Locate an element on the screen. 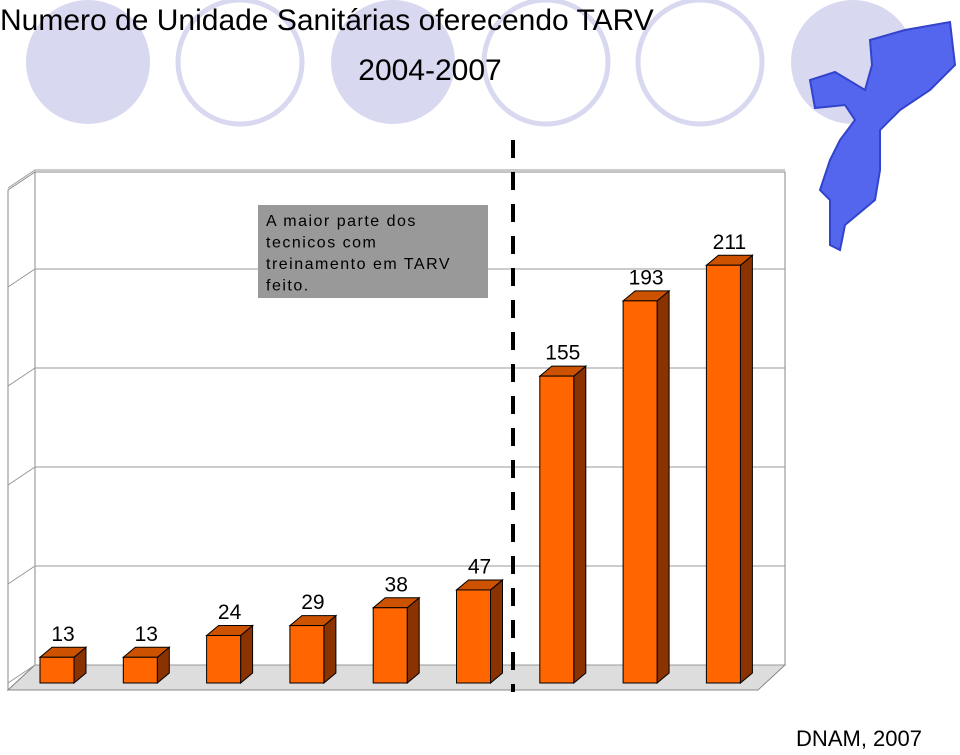  bar-group: 193 is located at coordinates (646, 475).